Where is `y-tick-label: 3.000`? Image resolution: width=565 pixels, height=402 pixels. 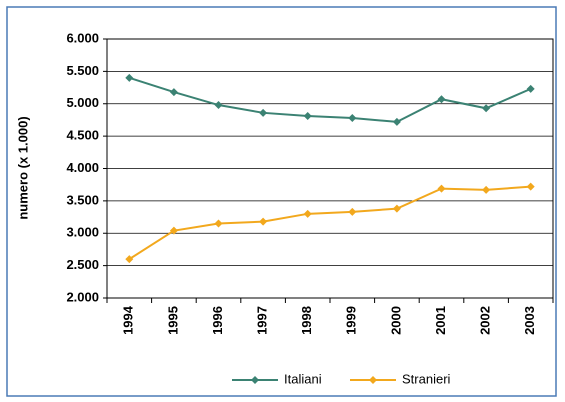 y-tick-label: 3.000 is located at coordinates (82, 232).